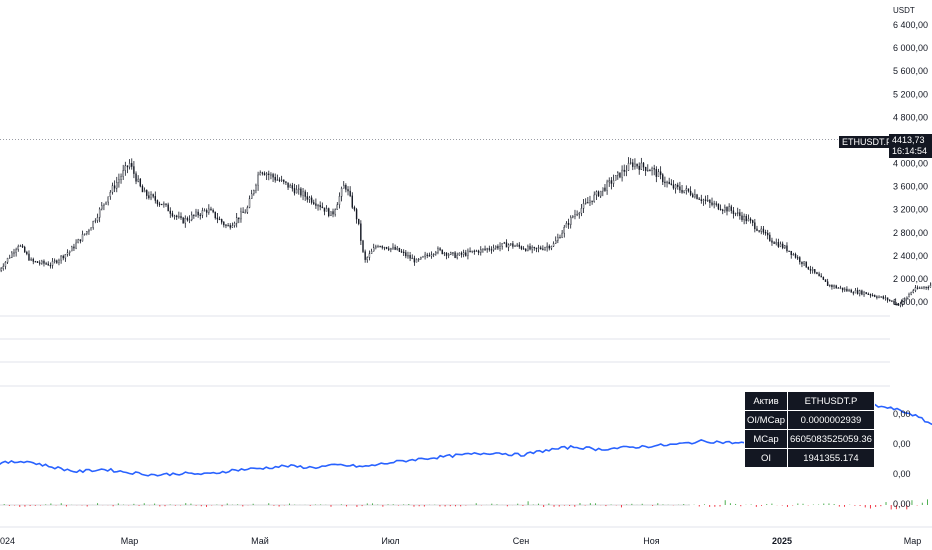  What do you see at coordinates (902, 459) in the screenshot?
I see `oi-axis: 0,00 0,00 0,00 0,00` at bounding box center [902, 459].